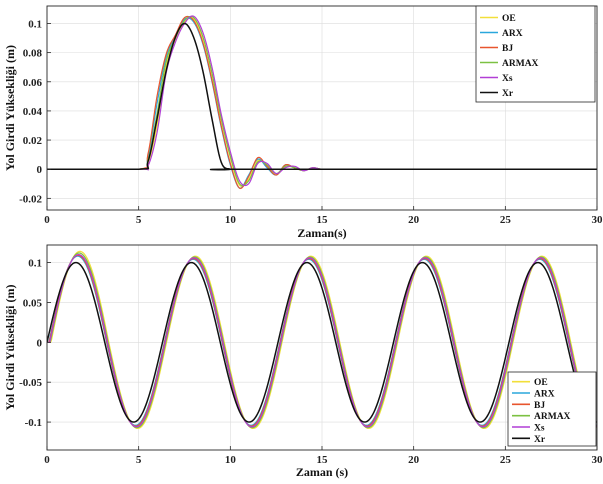 Image resolution: width=603 pixels, height=484 pixels. What do you see at coordinates (33, 112) in the screenshot?
I see `y-tick-label: 0.04` at bounding box center [33, 112].